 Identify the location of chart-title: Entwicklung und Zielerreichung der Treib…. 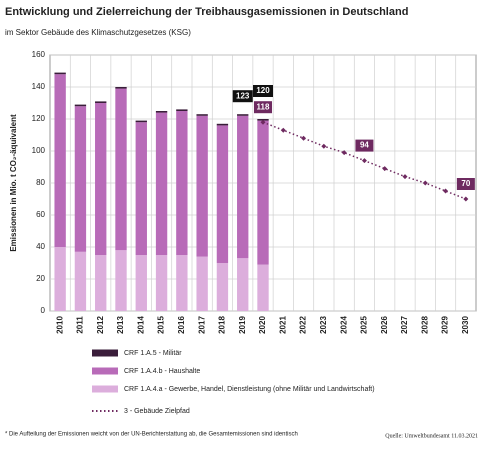
(206, 12).